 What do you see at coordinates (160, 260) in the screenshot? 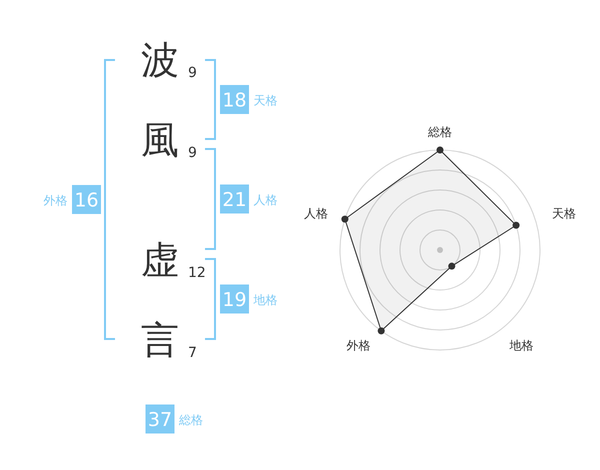
I see `category-label: 虚` at bounding box center [160, 260].